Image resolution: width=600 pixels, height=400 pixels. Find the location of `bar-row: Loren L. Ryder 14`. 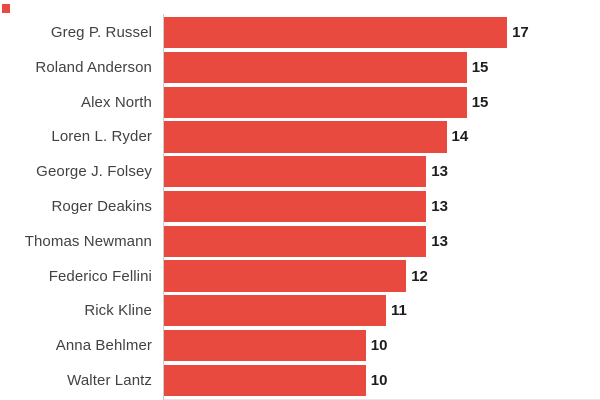

bar-row: Loren L. Ryder 14 is located at coordinates (300, 137).